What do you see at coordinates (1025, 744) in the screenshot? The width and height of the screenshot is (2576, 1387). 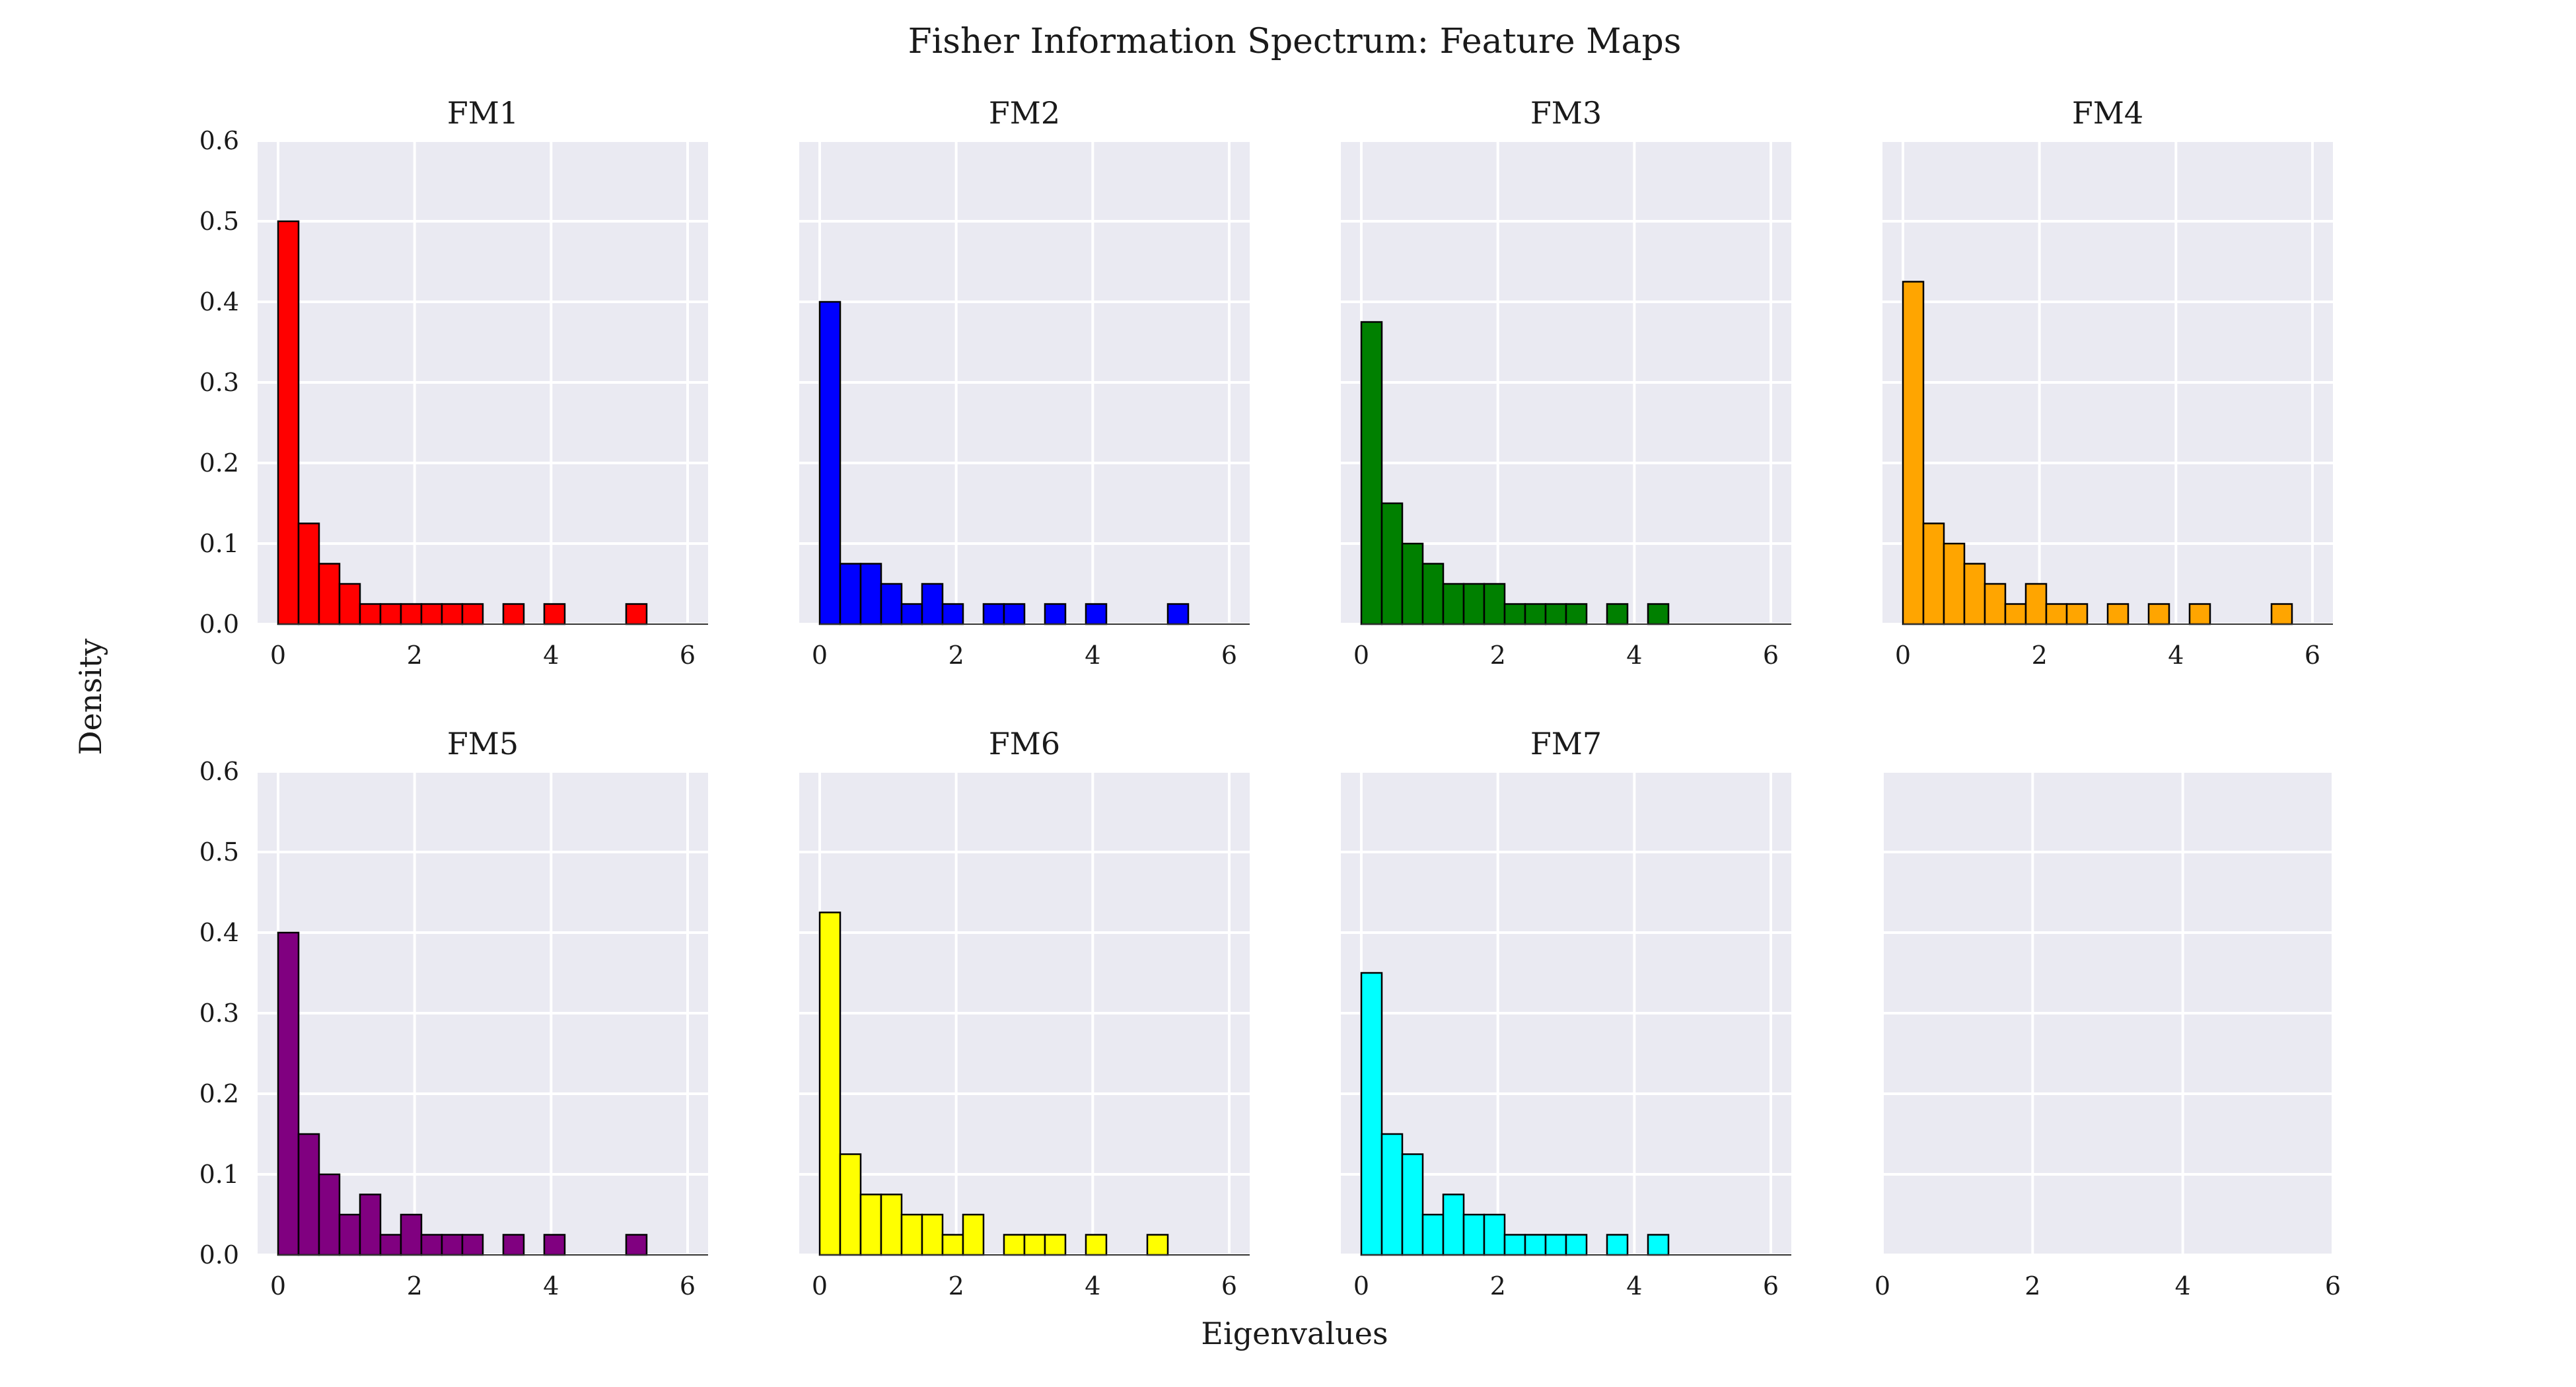 I see `subplot-title: FM6` at bounding box center [1025, 744].